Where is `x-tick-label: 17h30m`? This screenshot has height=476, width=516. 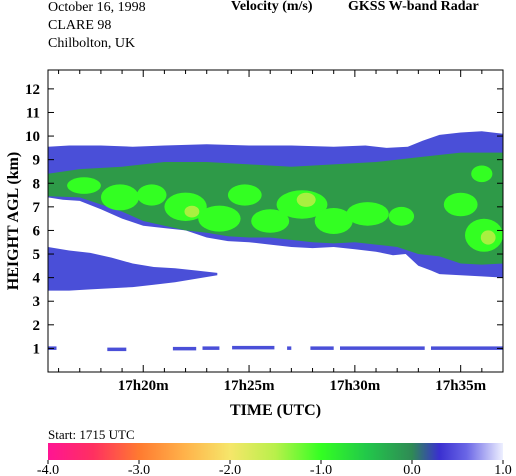 x-tick-label: 17h30m is located at coordinates (354, 386).